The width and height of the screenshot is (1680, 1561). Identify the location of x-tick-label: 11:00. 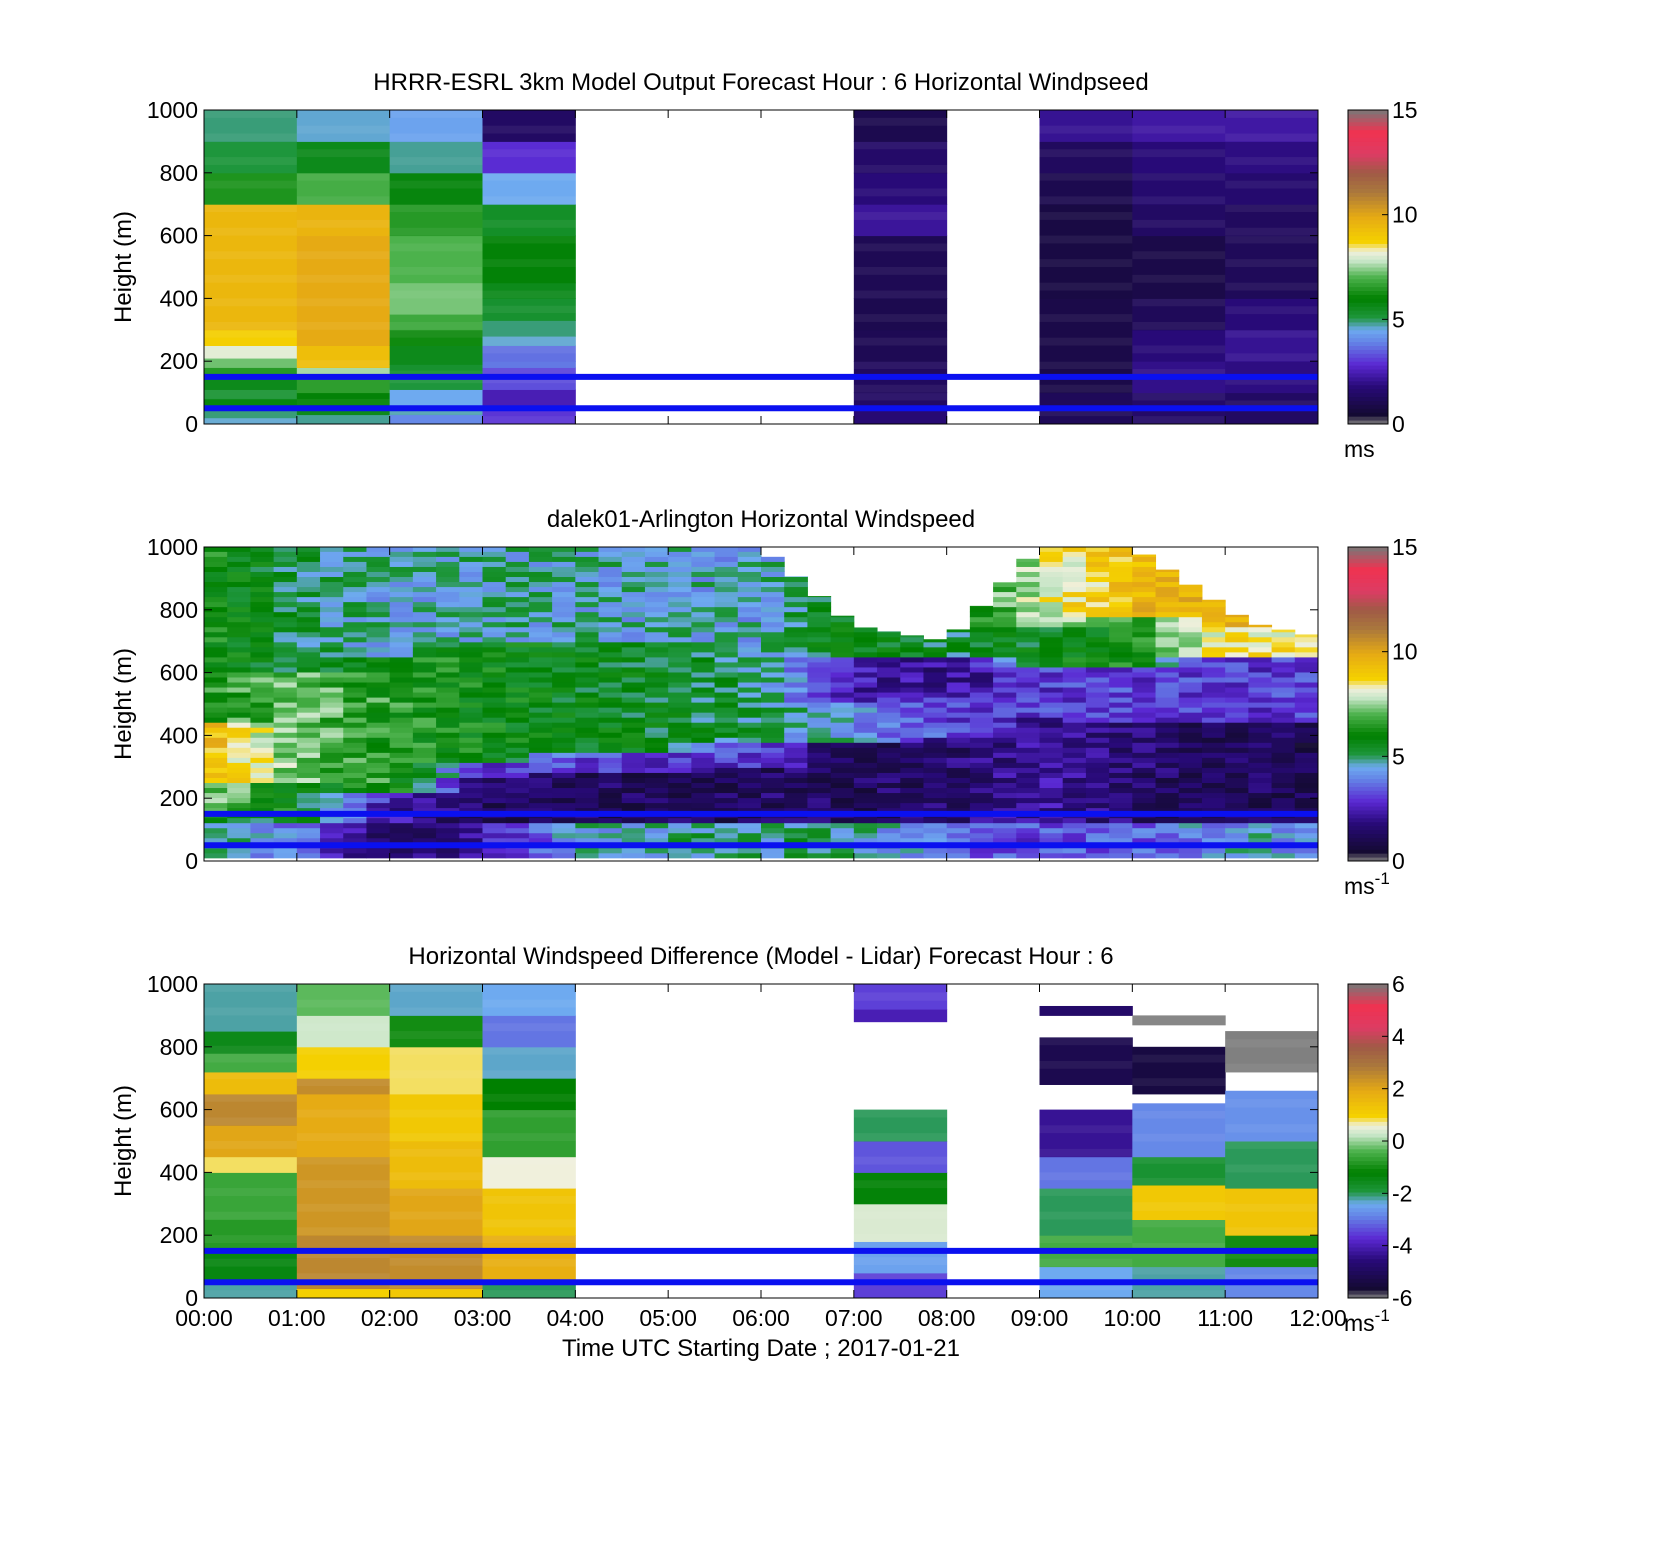
(1225, 1318).